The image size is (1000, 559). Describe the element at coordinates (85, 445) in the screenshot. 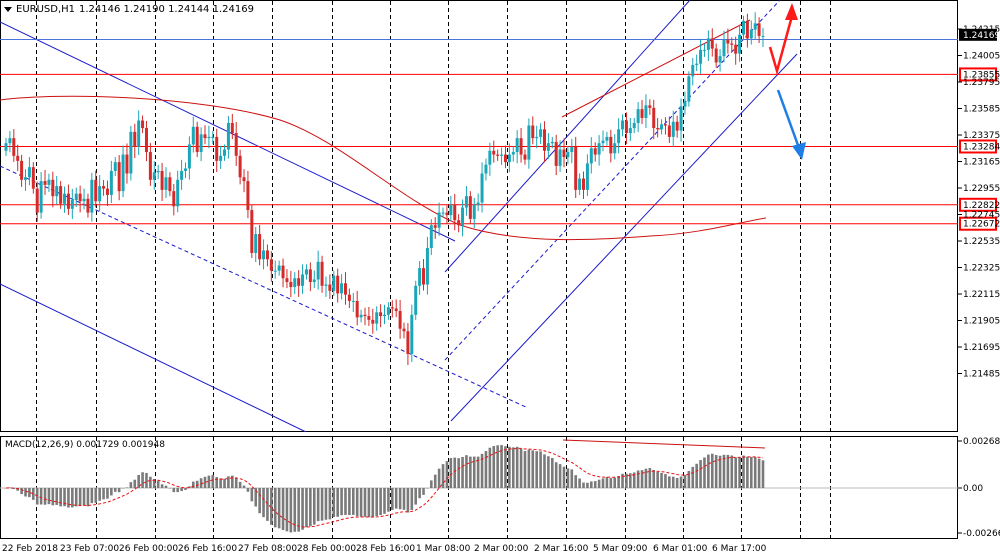

I see `macd-label: MACD(12,26,9) 0.001729 0.001948` at that location.